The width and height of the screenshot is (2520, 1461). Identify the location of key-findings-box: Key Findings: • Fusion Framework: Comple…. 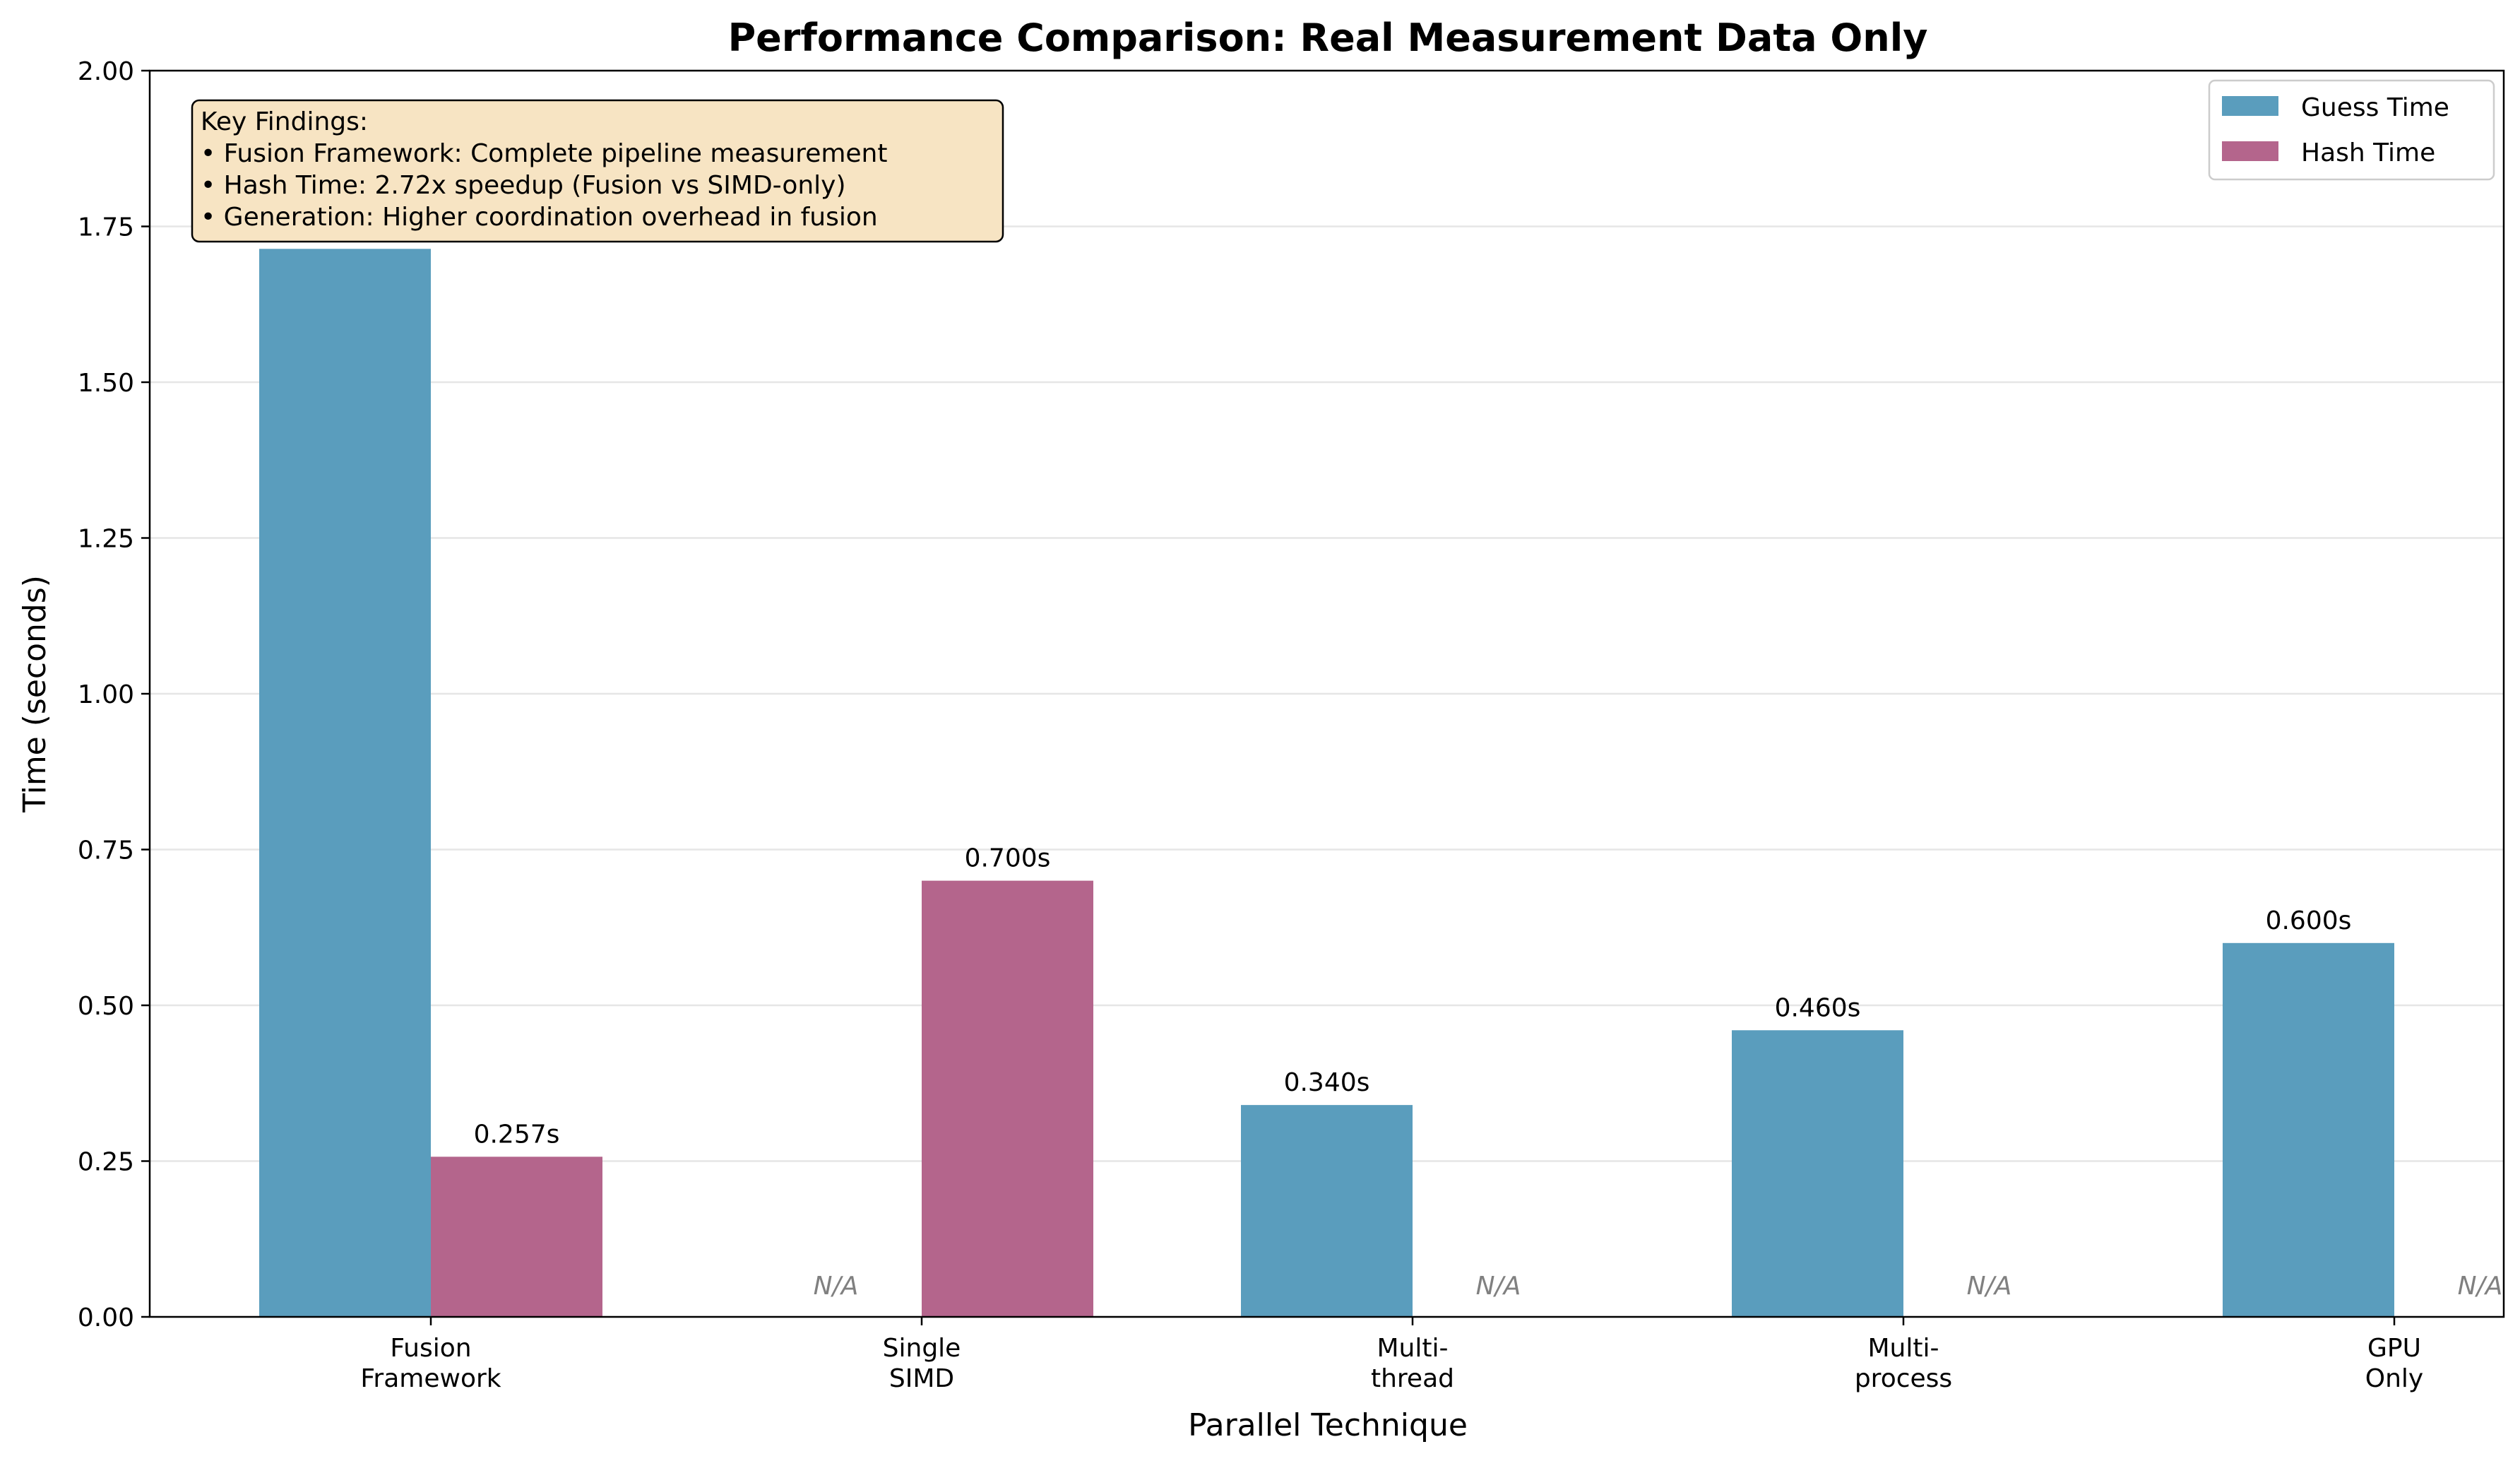
(597, 171).